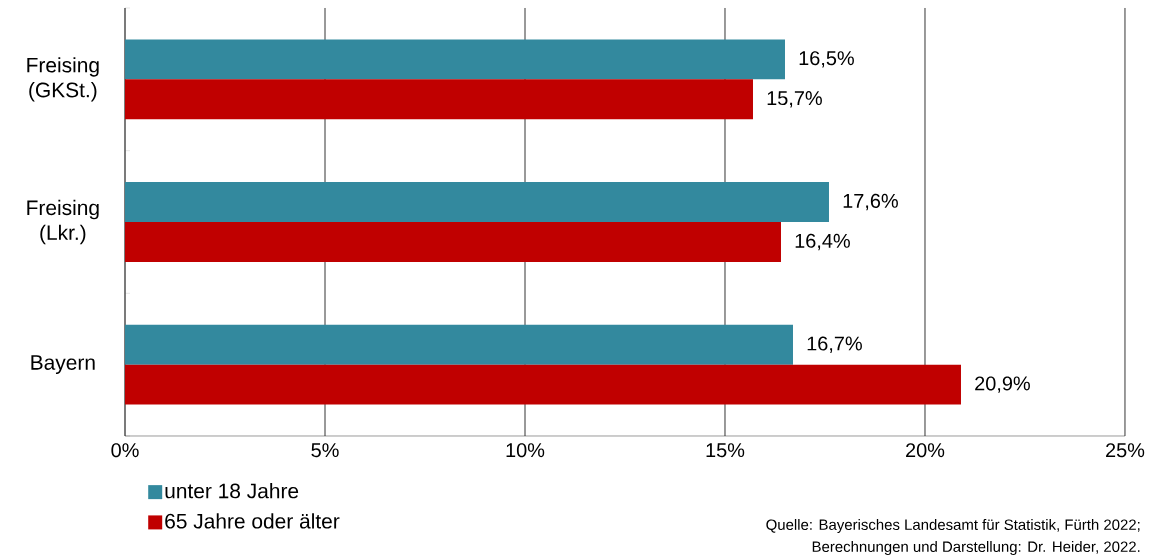 Image resolution: width=1158 pixels, height=556 pixels. Describe the element at coordinates (725, 450) in the screenshot. I see `x-tick-label: 15%` at that location.